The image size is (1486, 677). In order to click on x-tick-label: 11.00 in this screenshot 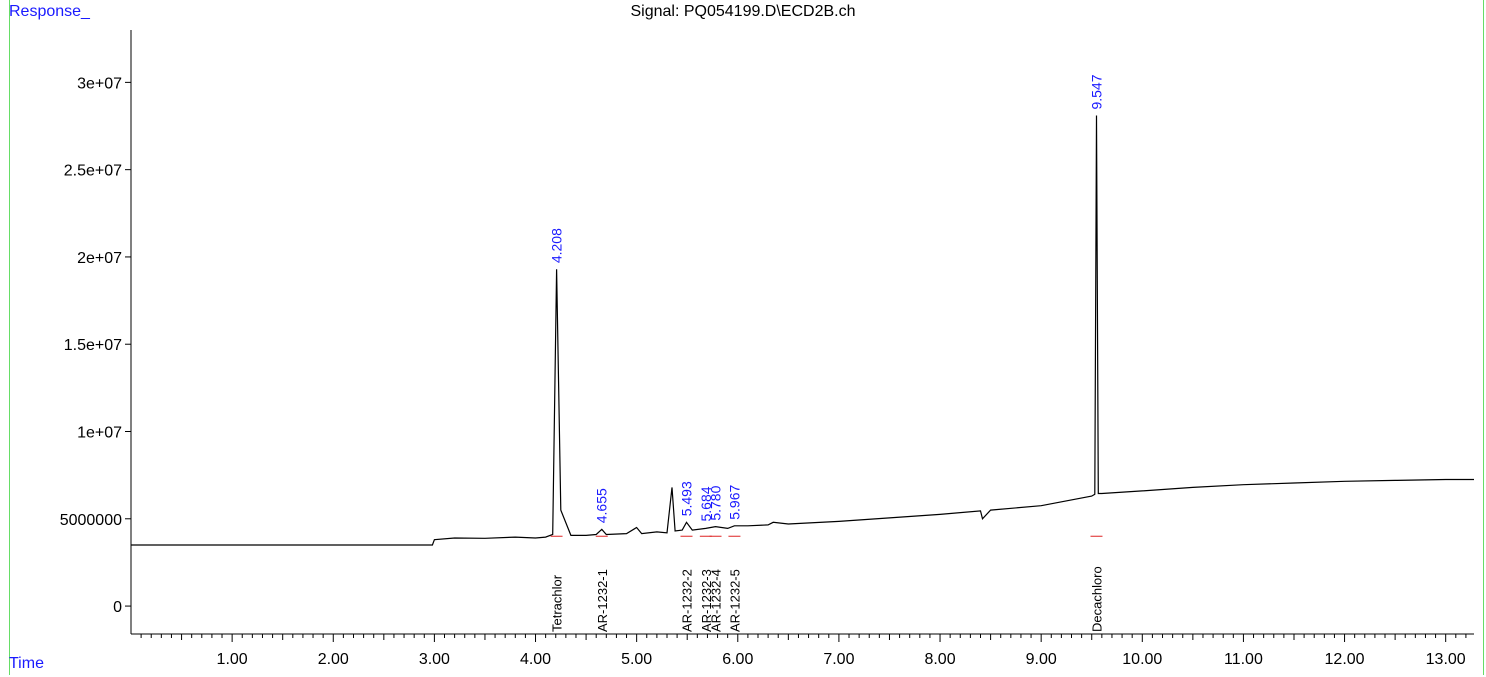, I will do `click(1243, 659)`.